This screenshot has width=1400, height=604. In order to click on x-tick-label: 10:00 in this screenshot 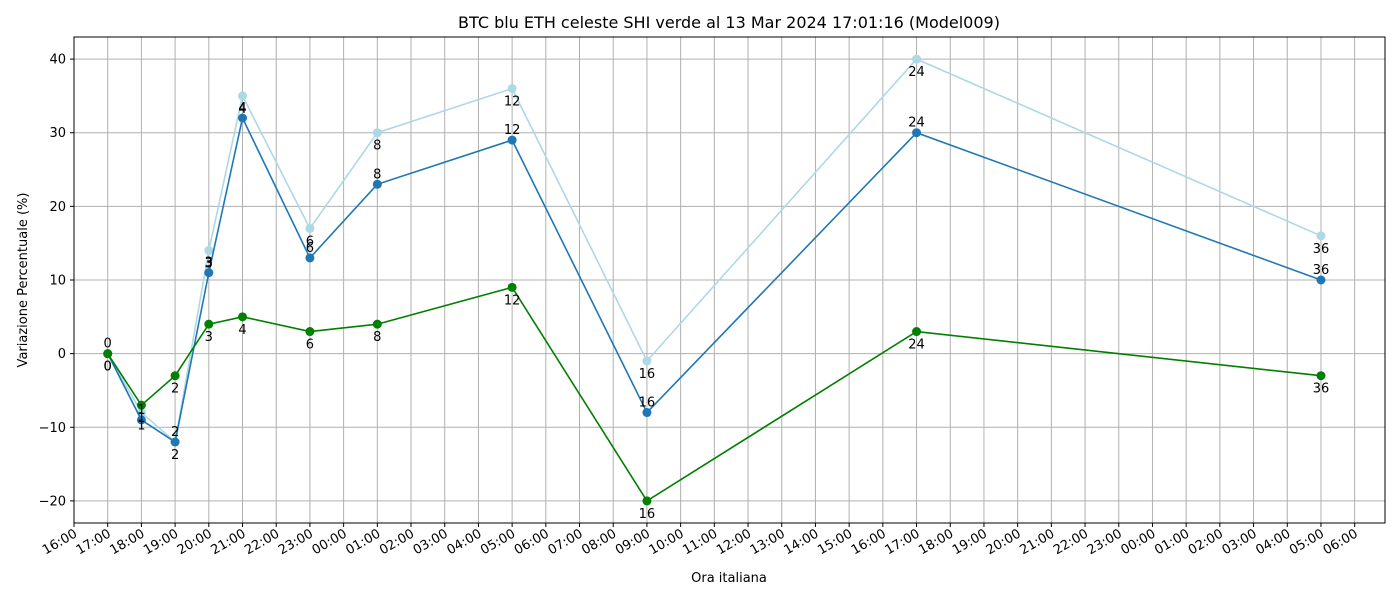, I will do `click(667, 542)`.